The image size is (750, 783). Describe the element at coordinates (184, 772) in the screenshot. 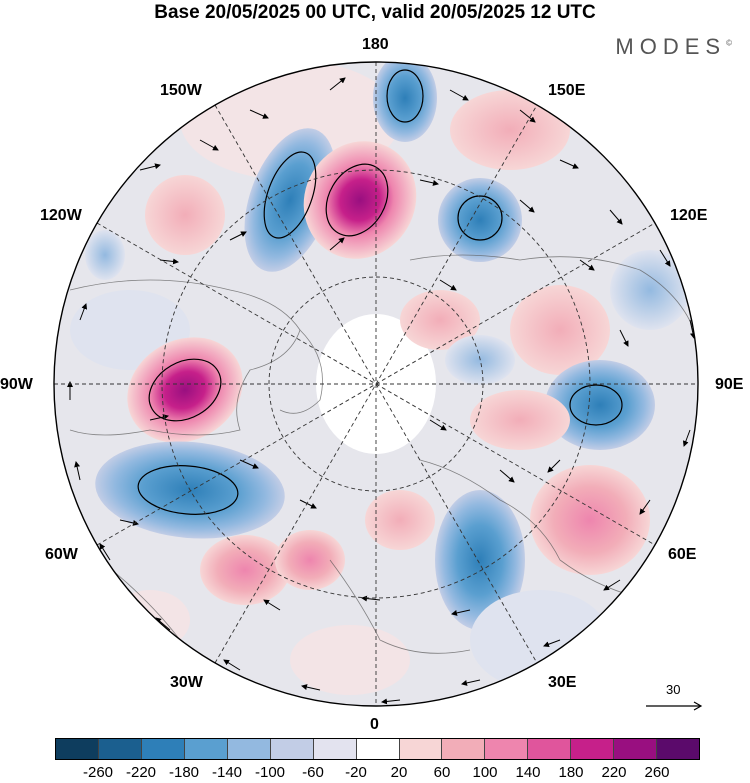

I see `colorbar-tick-label: -180` at that location.